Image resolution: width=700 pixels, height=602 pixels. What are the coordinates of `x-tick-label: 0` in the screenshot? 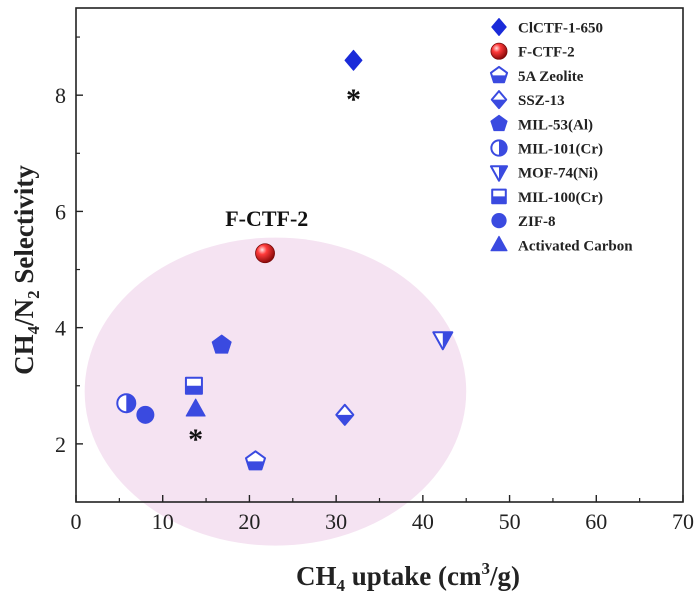 It's located at (76, 521).